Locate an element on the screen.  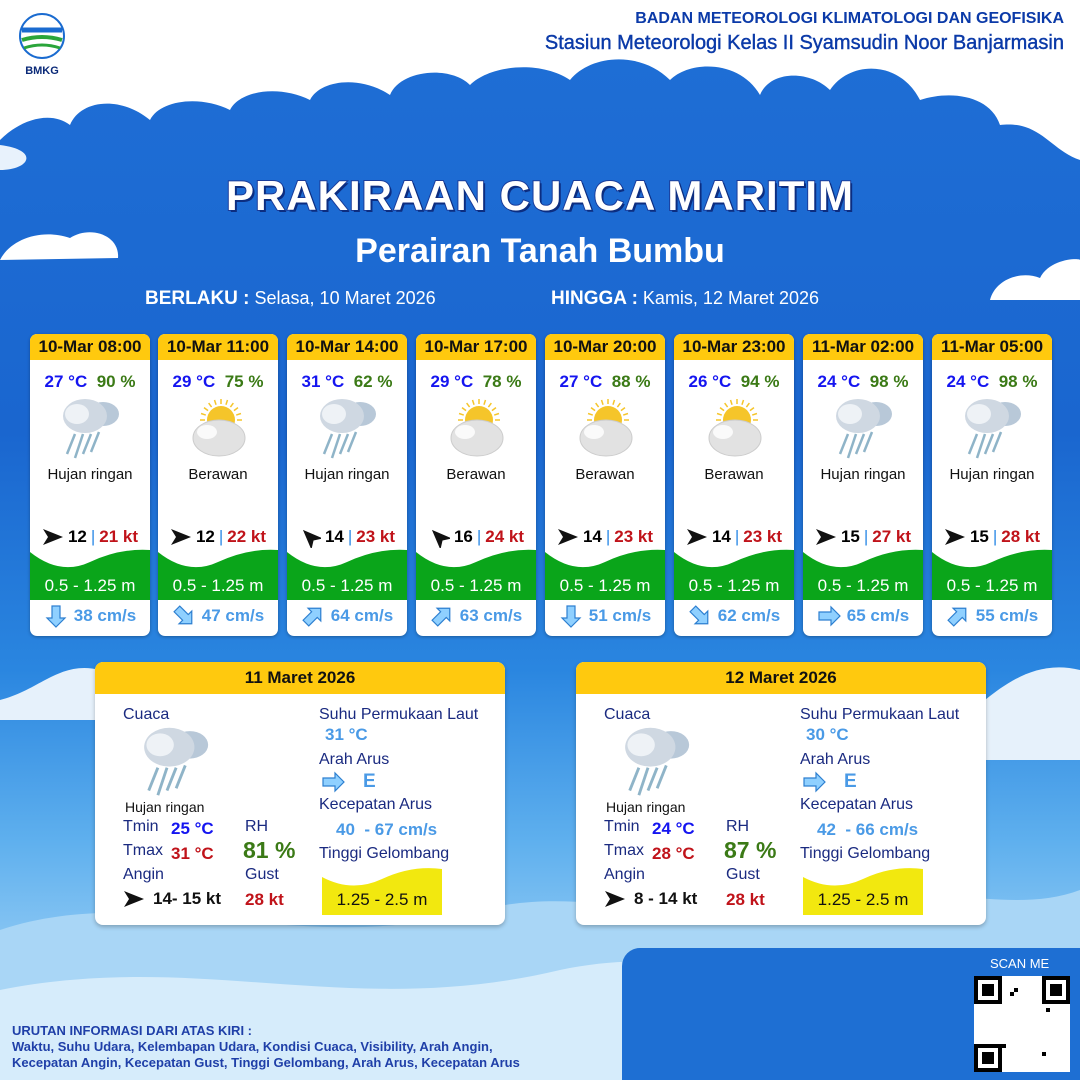
daily-date: 11 Maret 2026 is located at coordinates (300, 678).